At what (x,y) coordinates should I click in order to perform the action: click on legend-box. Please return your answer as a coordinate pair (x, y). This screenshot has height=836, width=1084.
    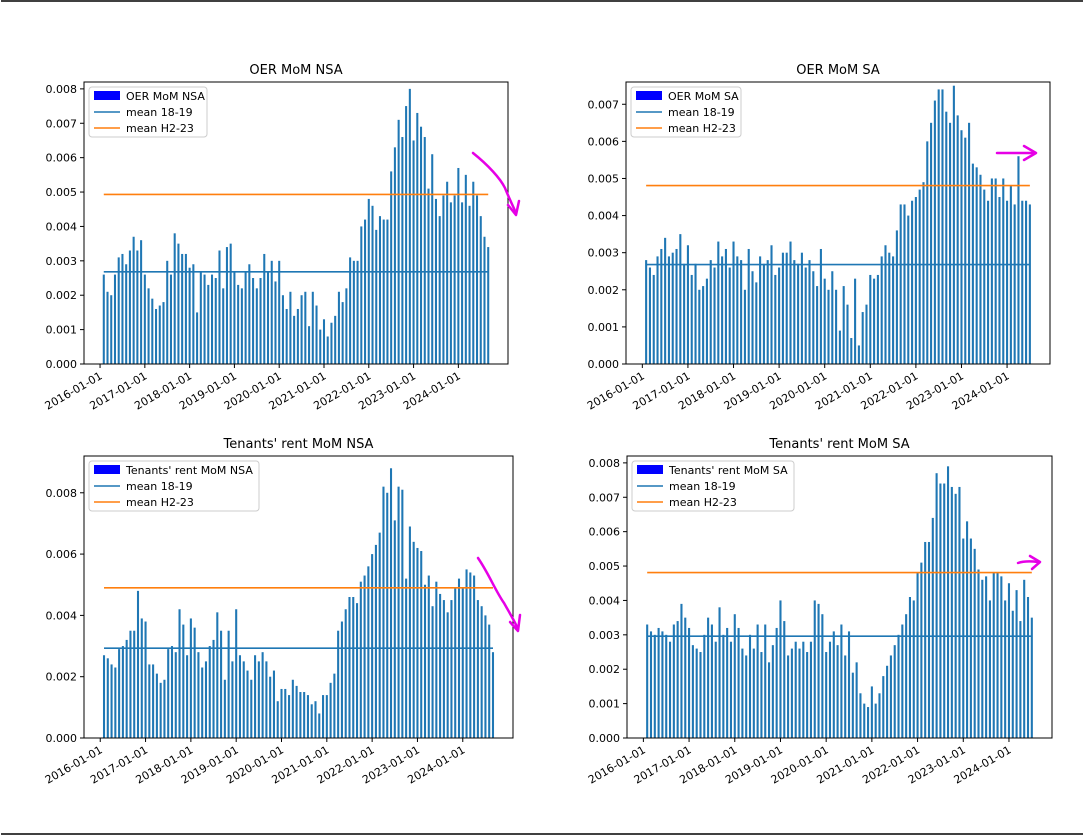
    Looking at the image, I should click on (174, 486).